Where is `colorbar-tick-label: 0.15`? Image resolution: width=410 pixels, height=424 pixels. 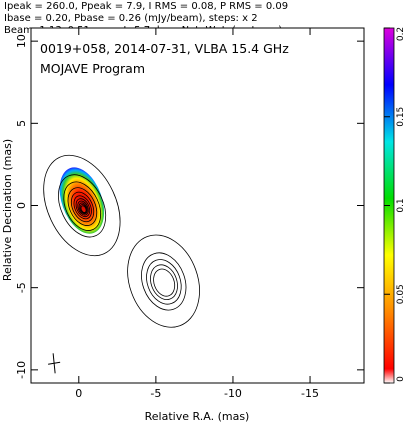
colorbar-tick-label: 0.15 is located at coordinates (401, 117).